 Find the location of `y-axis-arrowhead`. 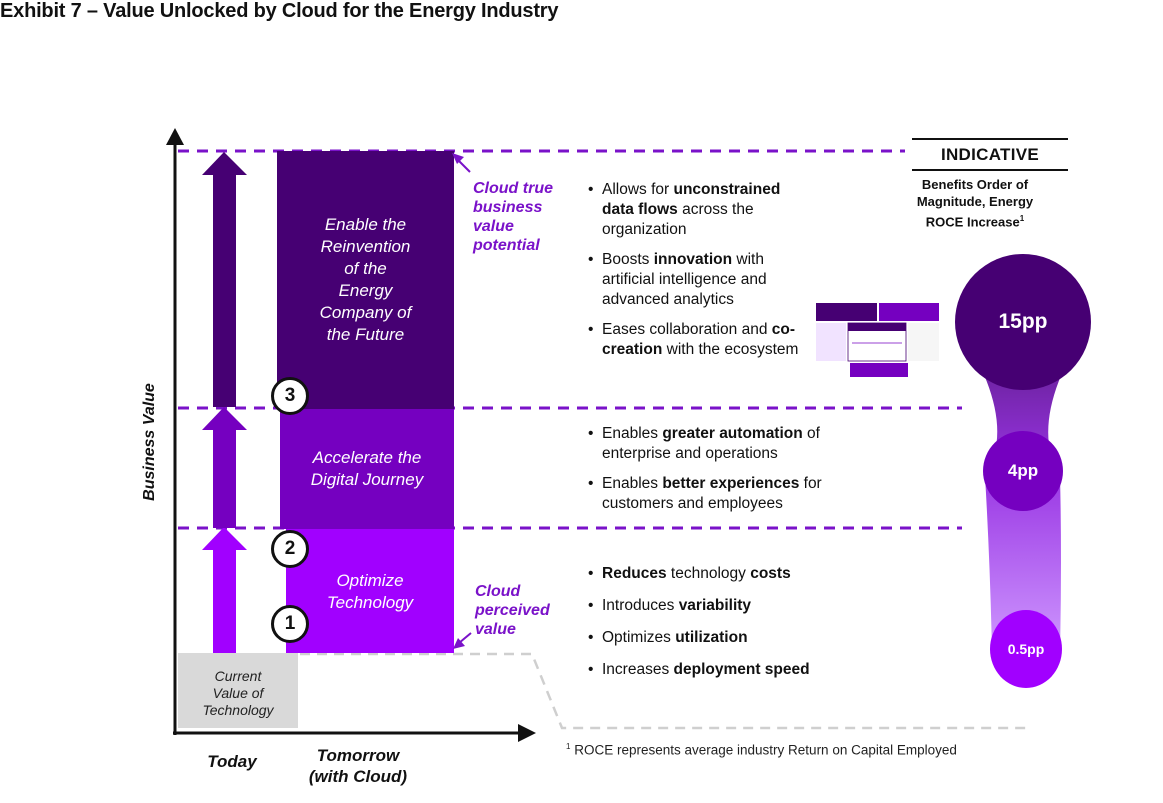

y-axis-arrowhead is located at coordinates (175, 136).